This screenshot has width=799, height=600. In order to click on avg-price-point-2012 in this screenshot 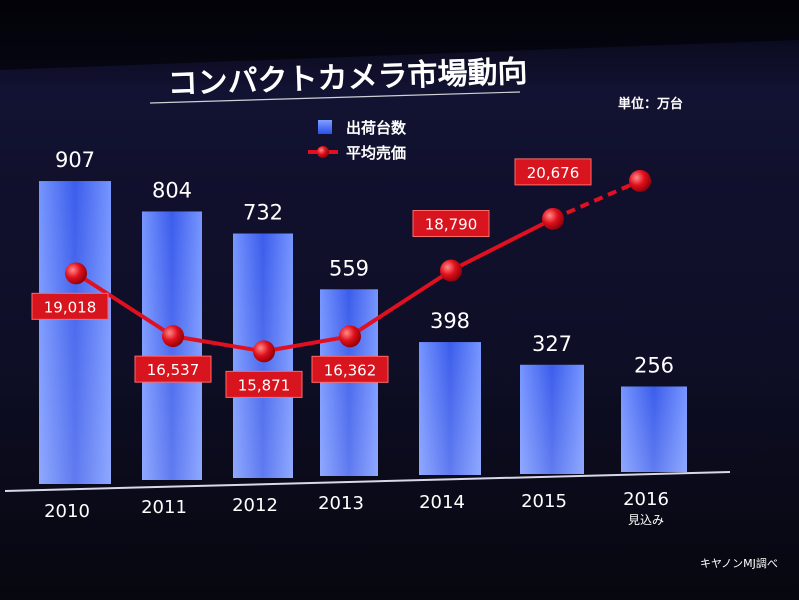, I will do `click(264, 351)`.